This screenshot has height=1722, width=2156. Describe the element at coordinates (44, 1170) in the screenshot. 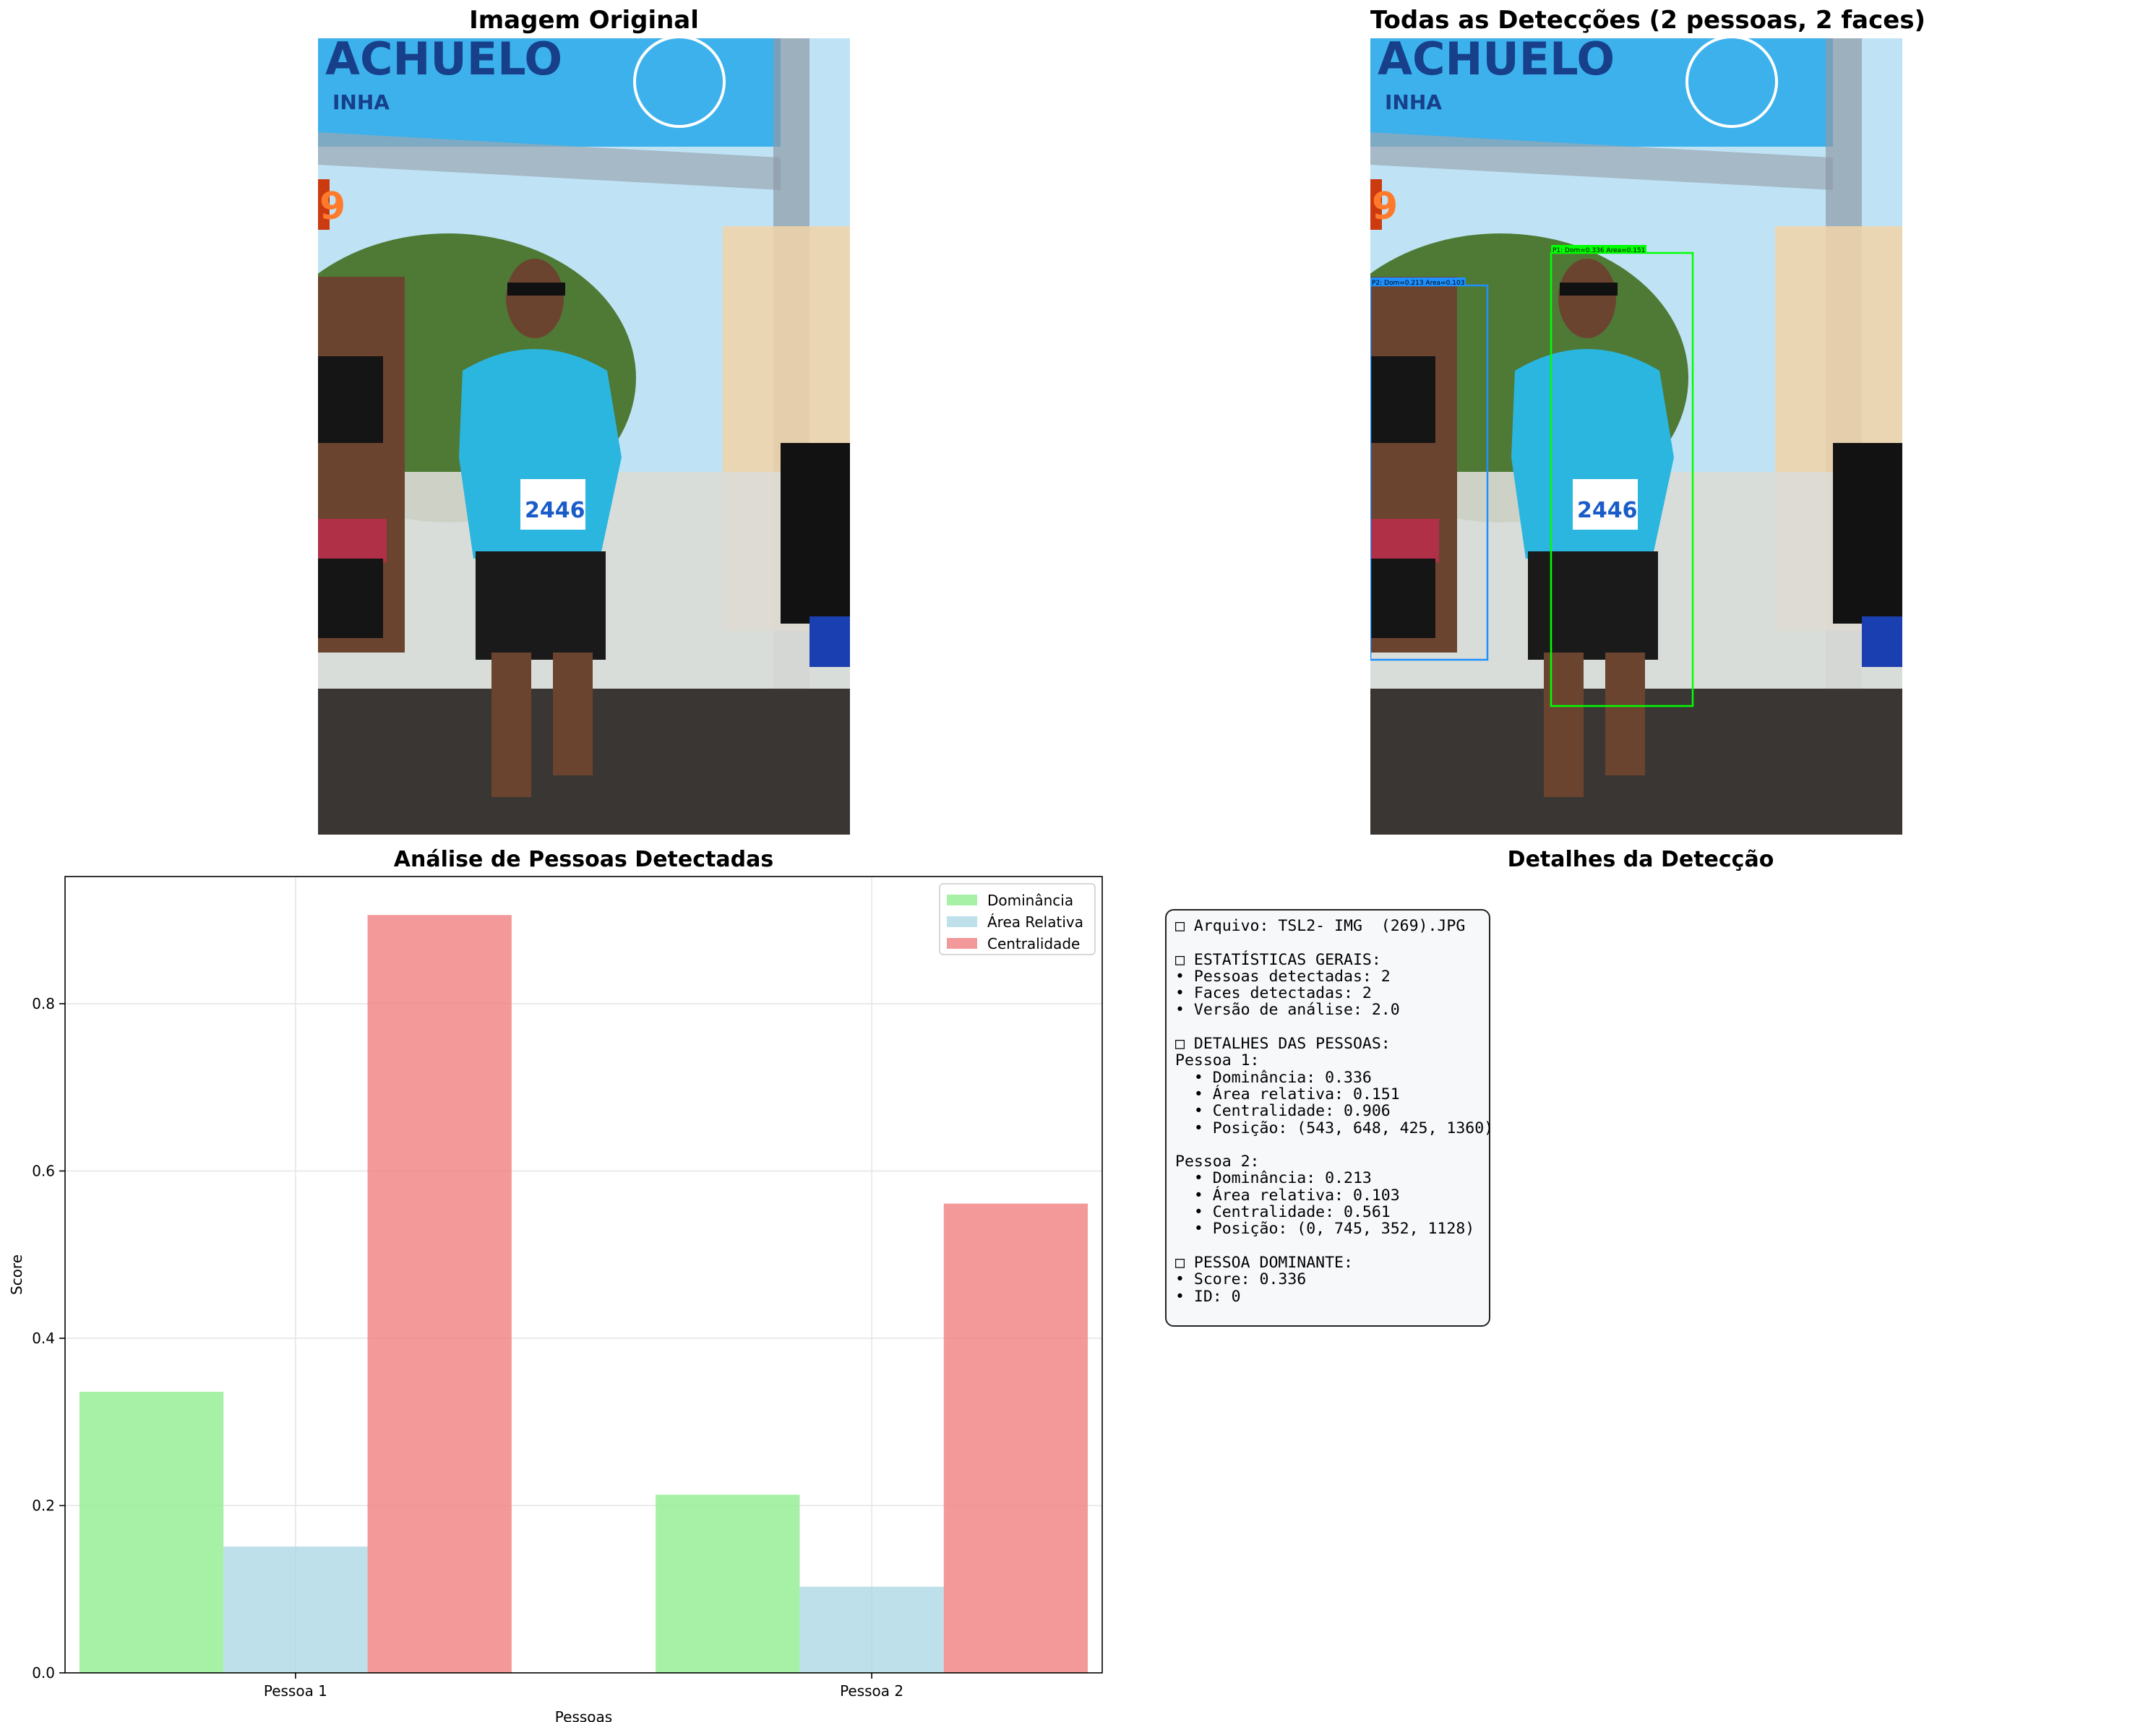

I see `y-tick-label: 0.6` at that location.